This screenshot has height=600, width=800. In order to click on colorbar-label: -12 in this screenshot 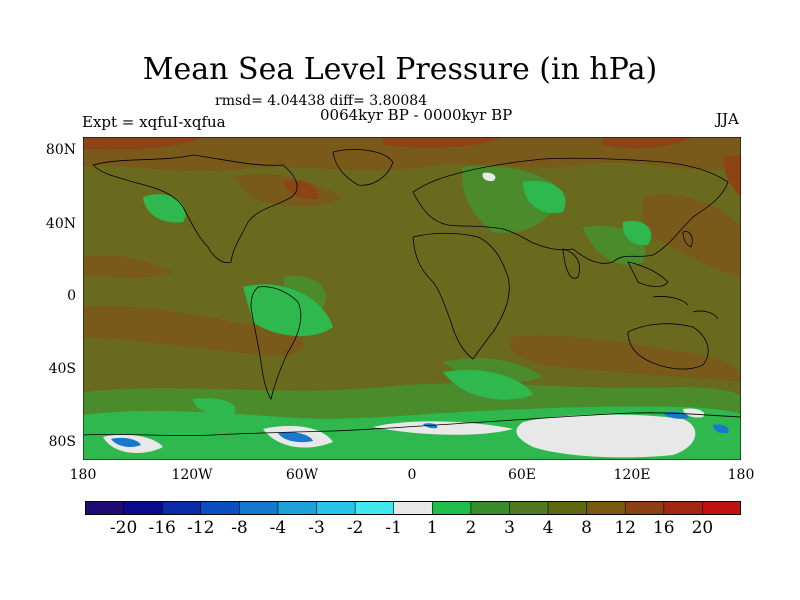, I will do `click(201, 528)`.